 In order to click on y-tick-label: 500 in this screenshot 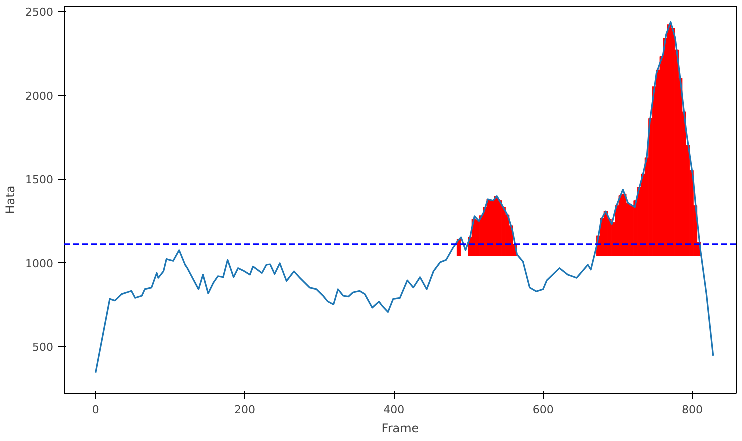, I will do `click(43, 347)`.